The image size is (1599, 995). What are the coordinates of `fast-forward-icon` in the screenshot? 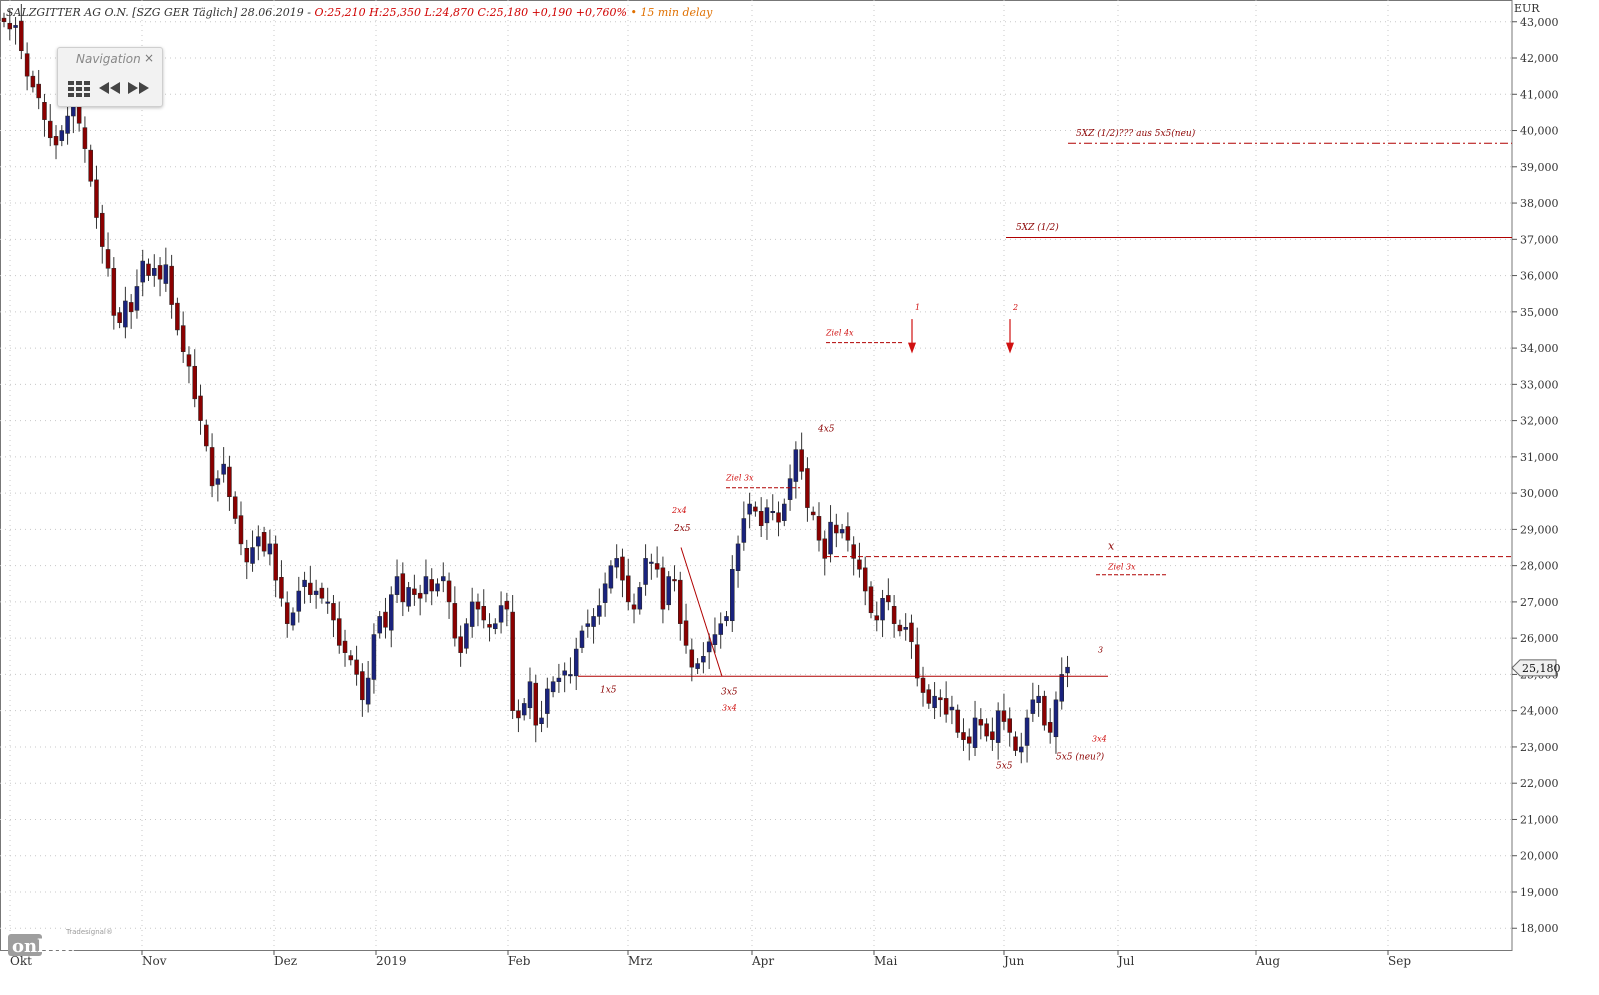 It's located at (138, 88).